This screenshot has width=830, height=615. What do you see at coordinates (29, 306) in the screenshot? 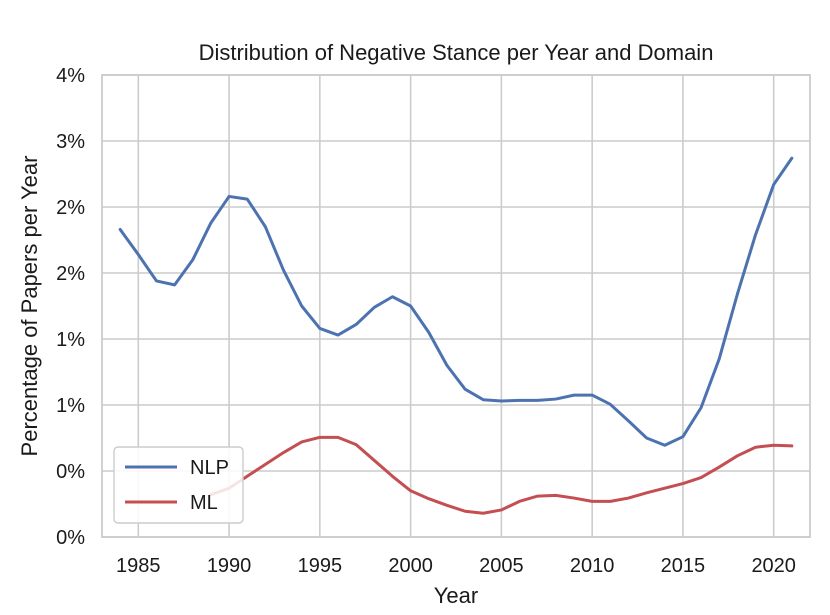
I see `y-axis-label: Percentage of Papers per Year` at bounding box center [29, 306].